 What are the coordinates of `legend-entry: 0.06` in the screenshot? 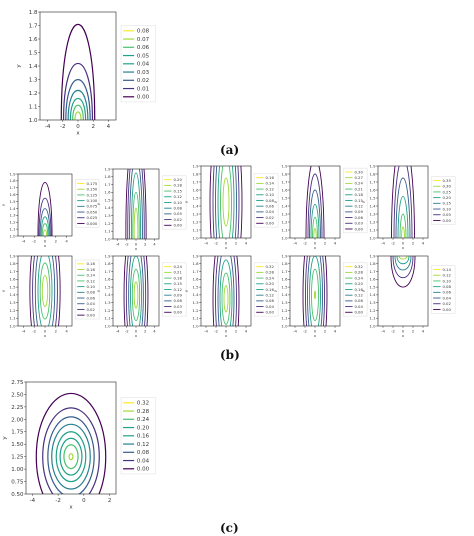 It's located at (446, 292).